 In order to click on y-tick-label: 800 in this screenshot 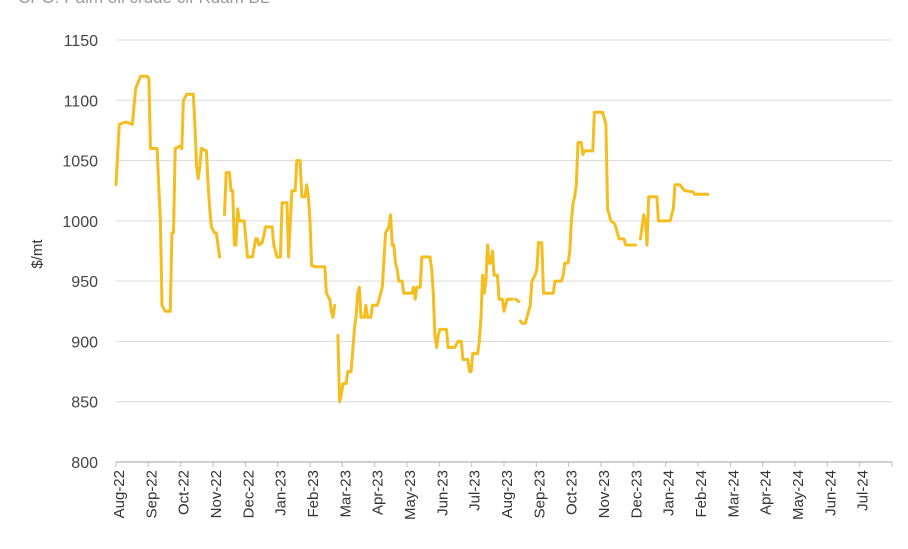, I will do `click(84, 463)`.